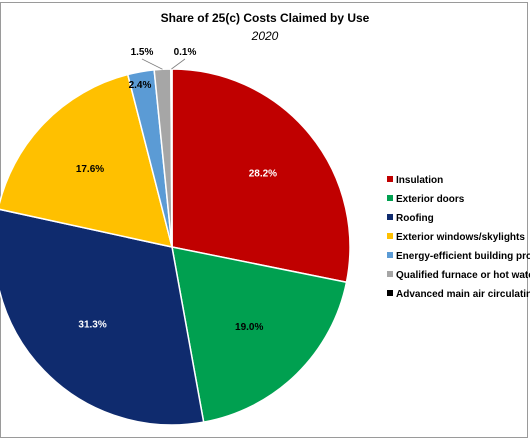 The height and width of the screenshot is (442, 530). Describe the element at coordinates (430, 199) in the screenshot. I see `legend-label-exterior-doors: Exterior doors` at that location.